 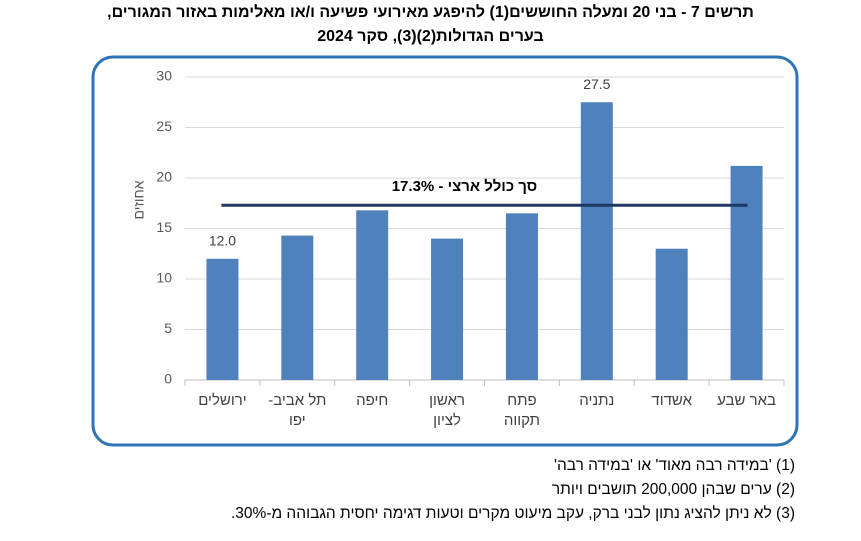 I want to click on x-tick-label: לציון, so click(x=447, y=420).